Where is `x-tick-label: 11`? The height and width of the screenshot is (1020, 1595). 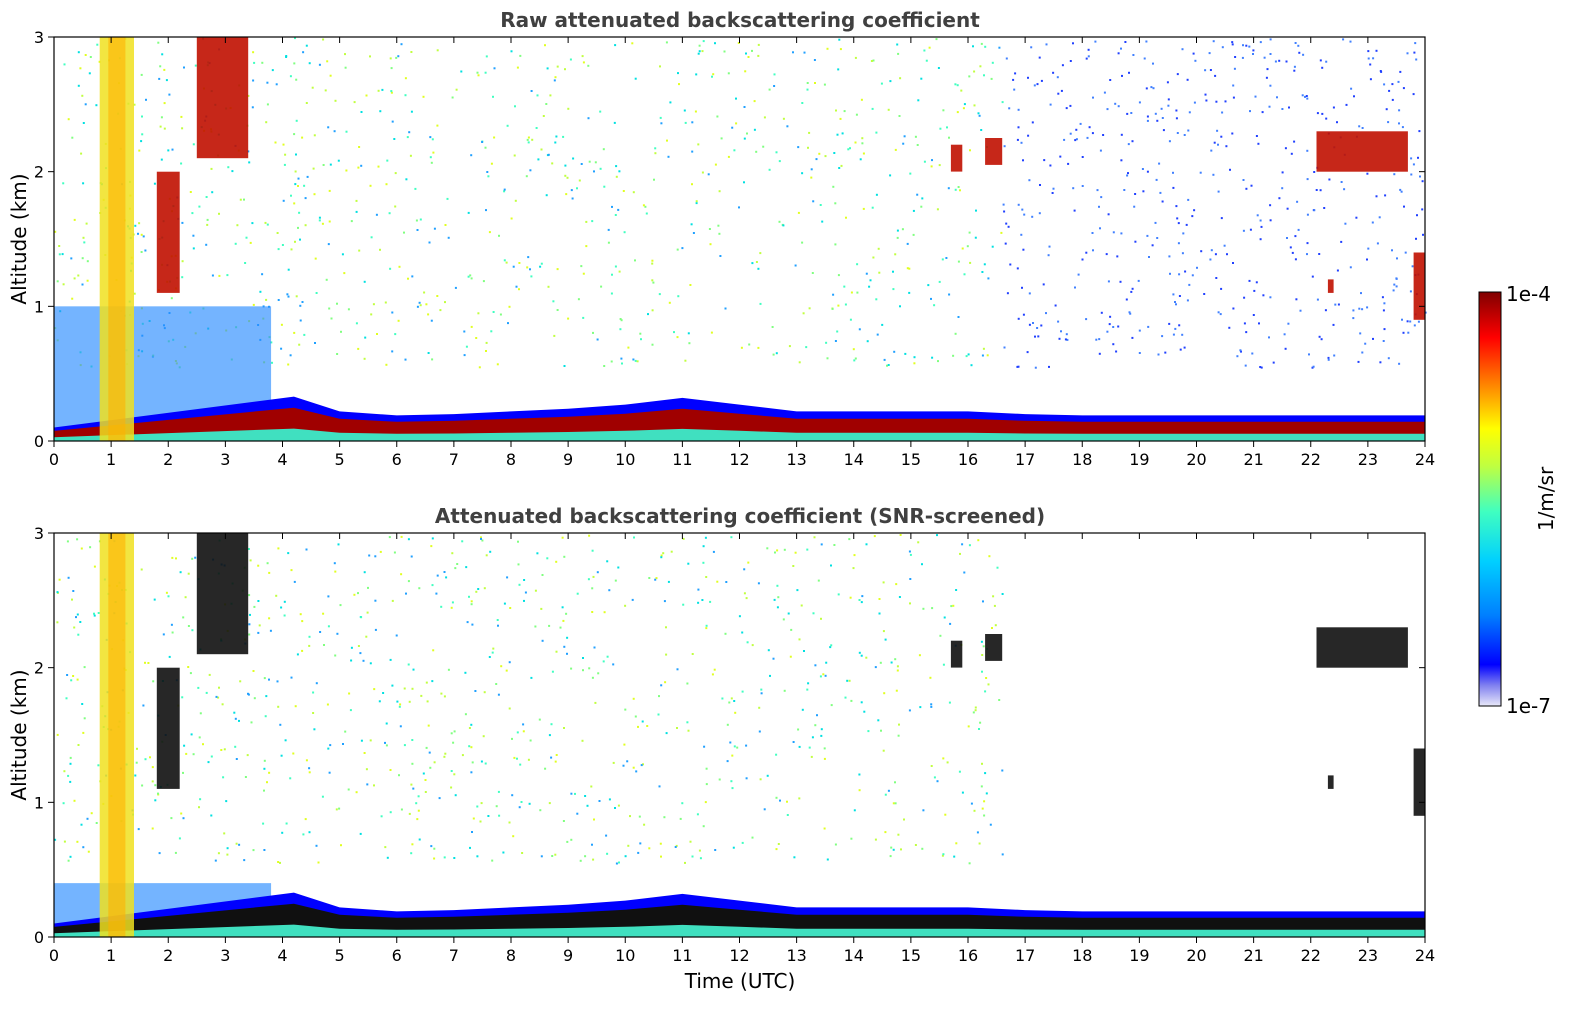 x-tick-label: 11 is located at coordinates (682, 459).